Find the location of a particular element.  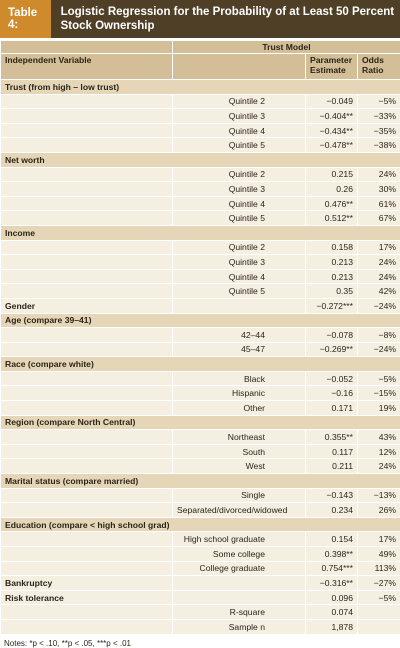

section-label: Trust (from high – low trust) is located at coordinates (200, 87).